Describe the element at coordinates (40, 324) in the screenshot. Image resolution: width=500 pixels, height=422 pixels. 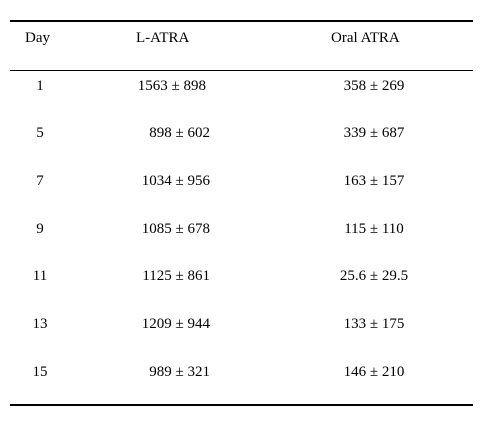
I see `day-cell: 13` at that location.